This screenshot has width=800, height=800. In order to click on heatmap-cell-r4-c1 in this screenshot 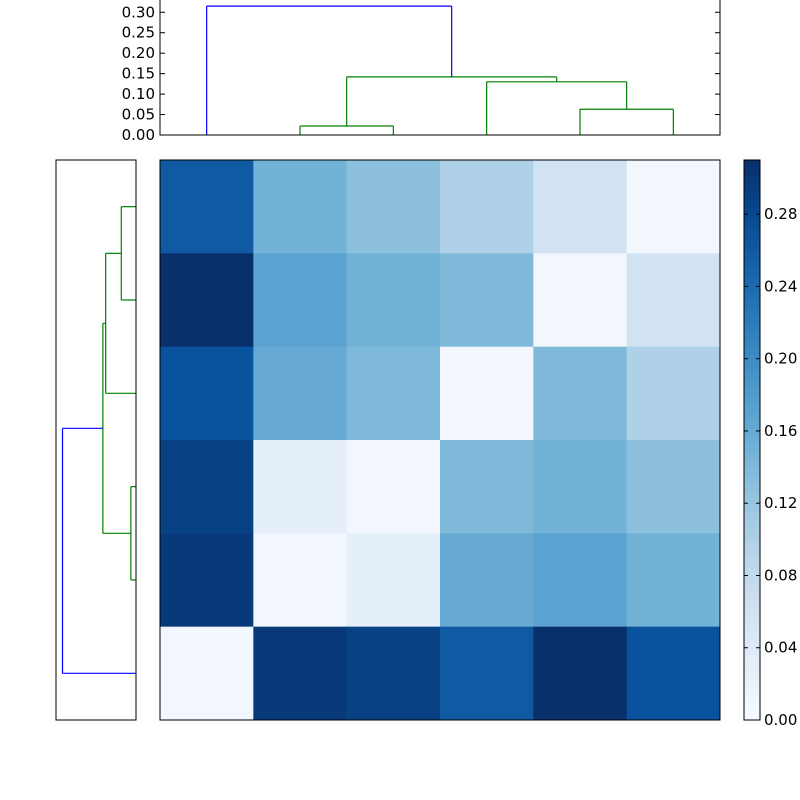, I will do `click(300, 580)`.